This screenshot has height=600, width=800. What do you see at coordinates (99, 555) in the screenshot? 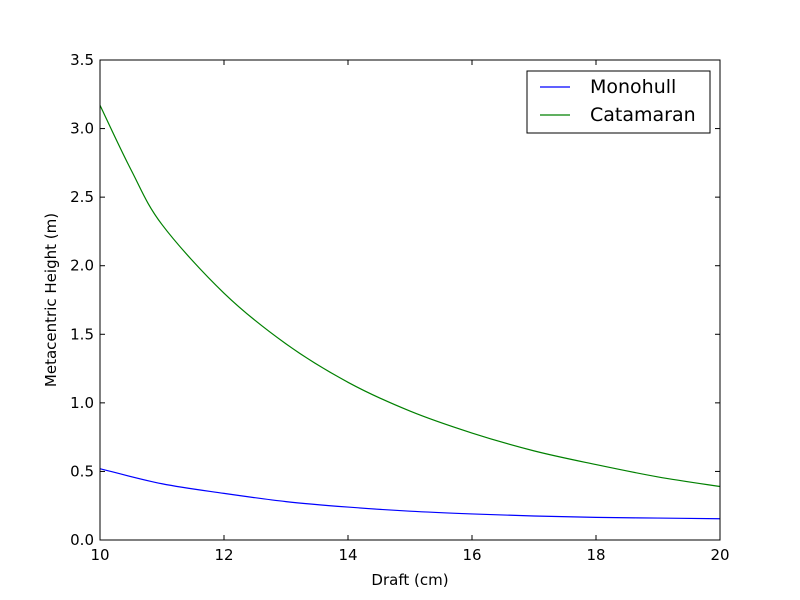
I see `x-tick-label: 10` at bounding box center [99, 555].